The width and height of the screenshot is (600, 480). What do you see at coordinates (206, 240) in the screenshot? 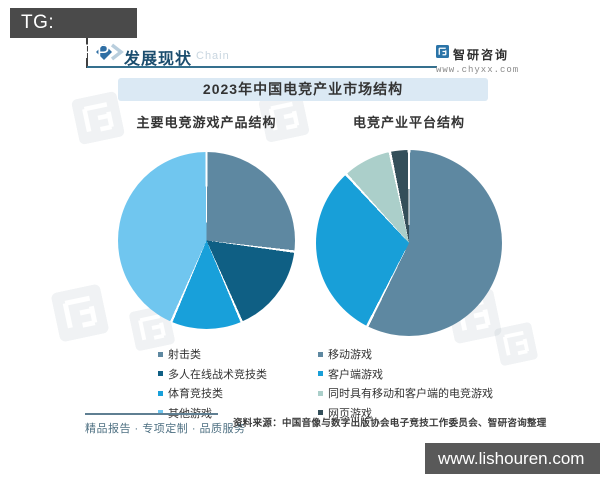
I see `pie-chart-game-products` at bounding box center [206, 240].